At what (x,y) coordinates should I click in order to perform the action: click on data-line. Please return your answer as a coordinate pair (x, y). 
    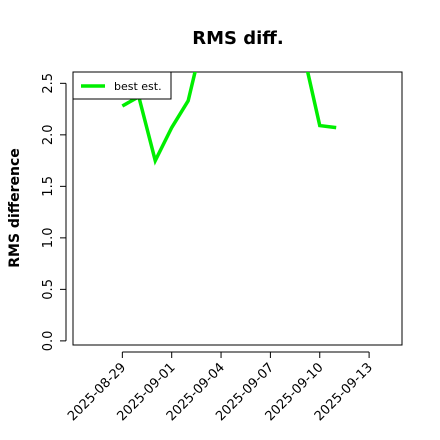
    Looking at the image, I should click on (229, 119).